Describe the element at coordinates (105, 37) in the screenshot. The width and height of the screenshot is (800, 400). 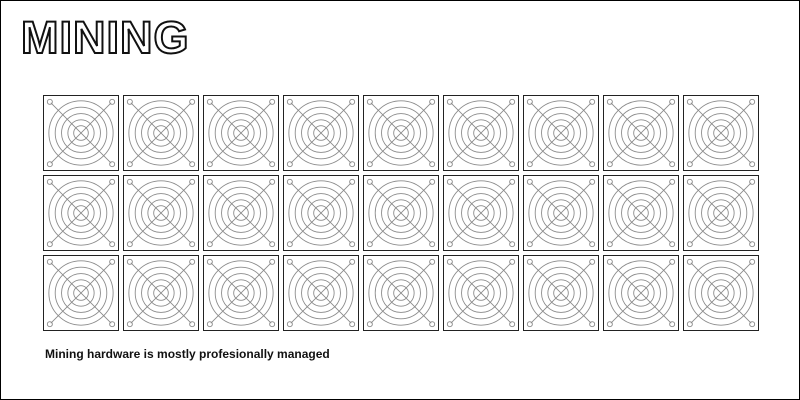
I see `page-title: MINING` at that location.